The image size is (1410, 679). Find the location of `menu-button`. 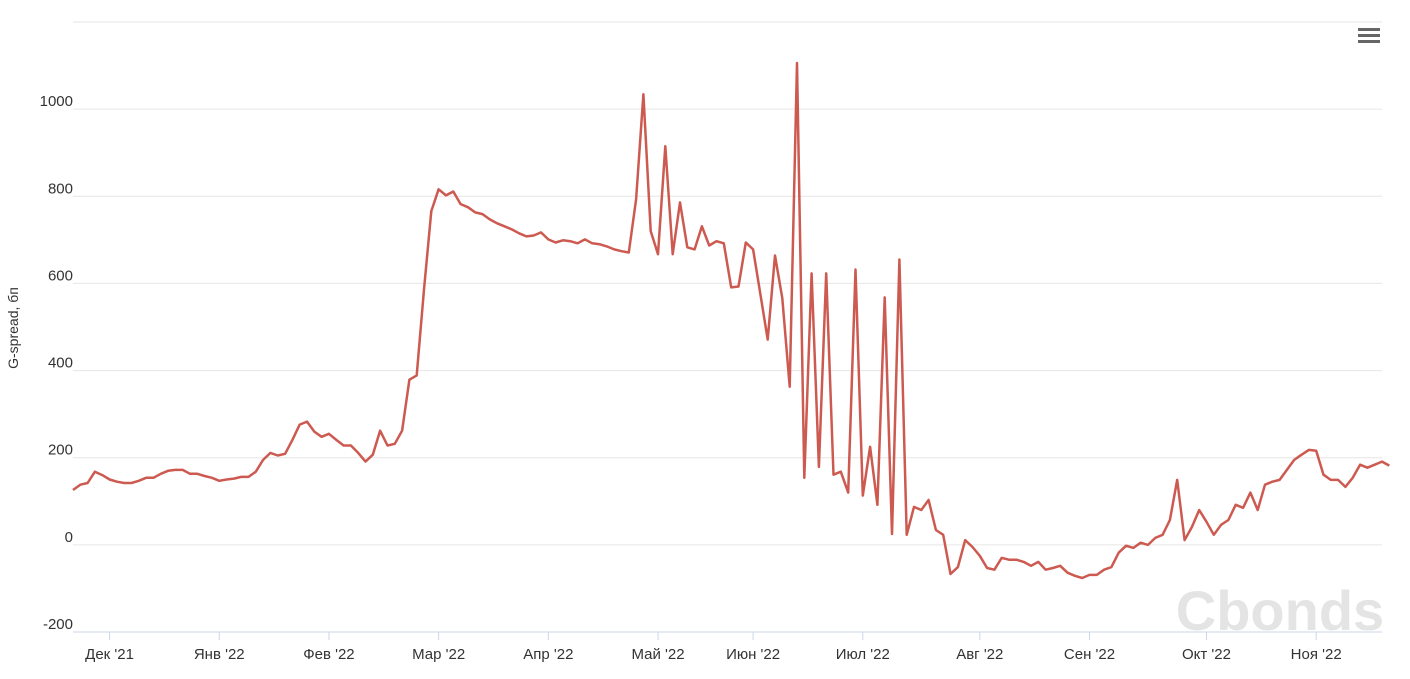

menu-button is located at coordinates (1369, 35).